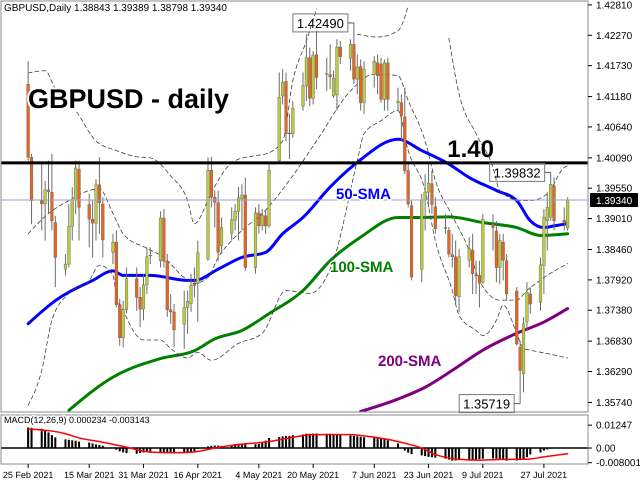 Image resolution: width=640 pixels, height=480 pixels. What do you see at coordinates (362, 267) in the screenshot?
I see `series-label: 100-SMA` at bounding box center [362, 267].